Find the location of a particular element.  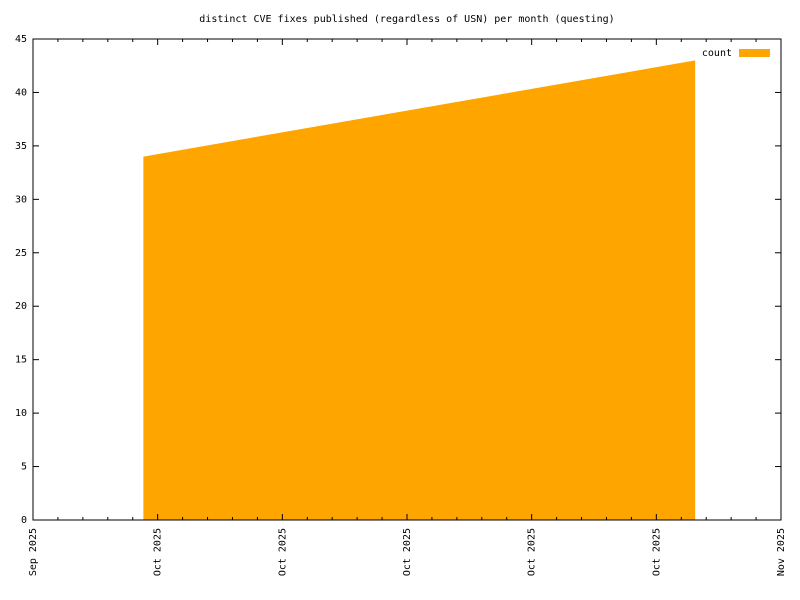

y-tick-label: 0 is located at coordinates (24, 520).